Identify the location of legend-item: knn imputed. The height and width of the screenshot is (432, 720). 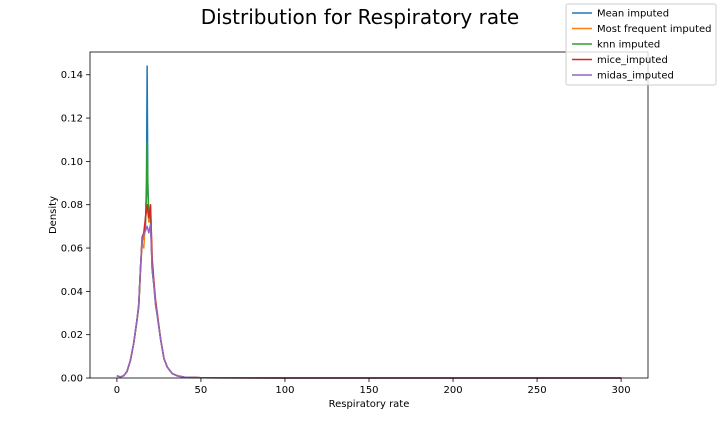
(616, 45).